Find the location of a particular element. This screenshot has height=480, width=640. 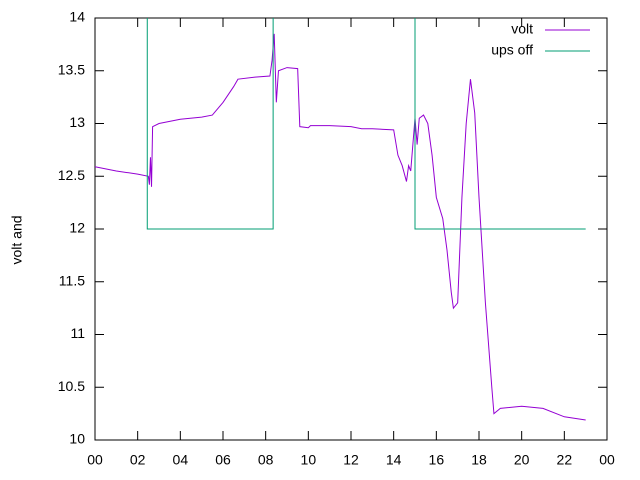

x-tick-label: 20 is located at coordinates (522, 460).